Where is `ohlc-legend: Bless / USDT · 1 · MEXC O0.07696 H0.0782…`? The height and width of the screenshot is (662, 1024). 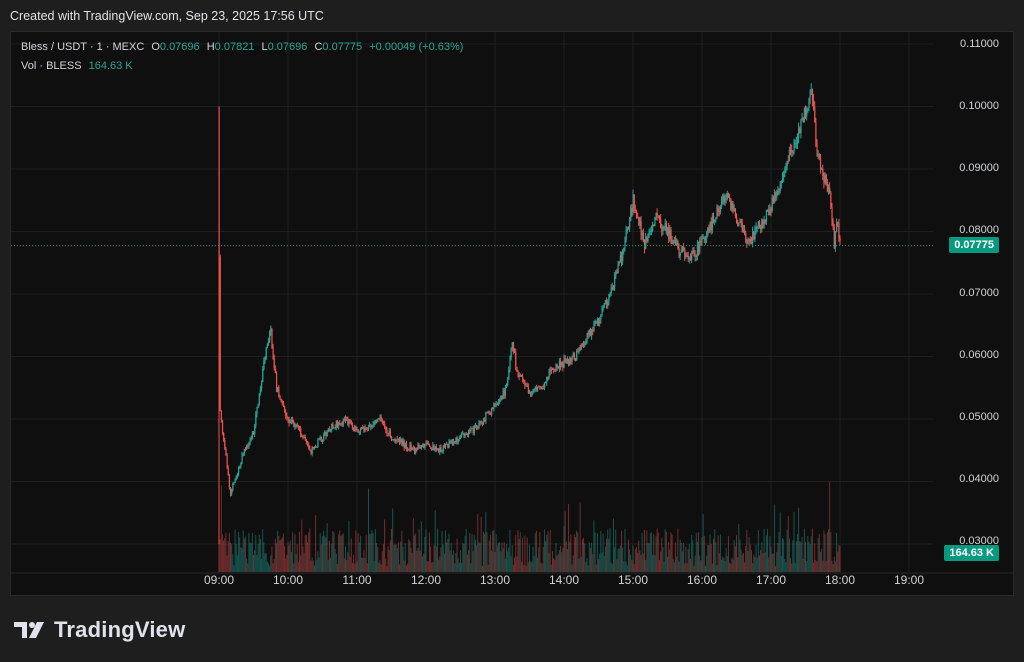
ohlc-legend: Bless / USDT · 1 · MEXC O0.07696 H0.0782… is located at coordinates (244, 47).